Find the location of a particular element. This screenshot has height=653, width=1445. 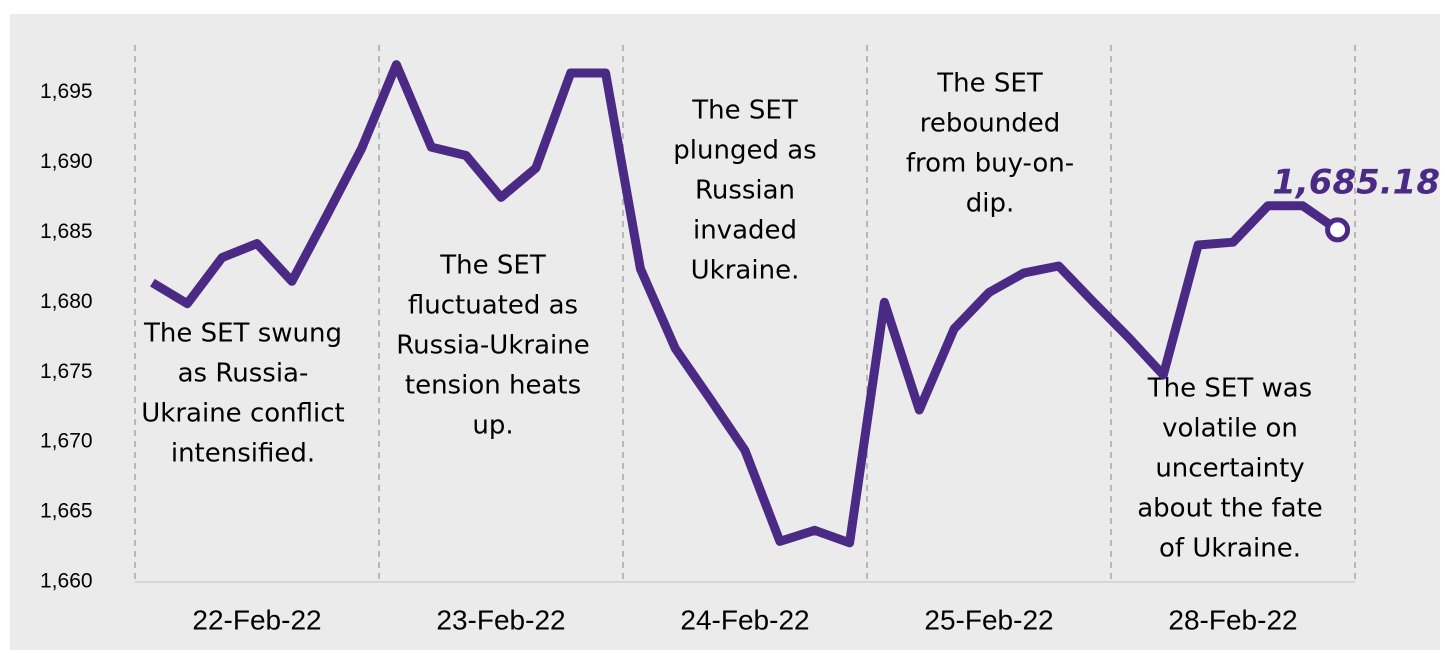

value-label: 1,685.18 is located at coordinates (1356, 182).